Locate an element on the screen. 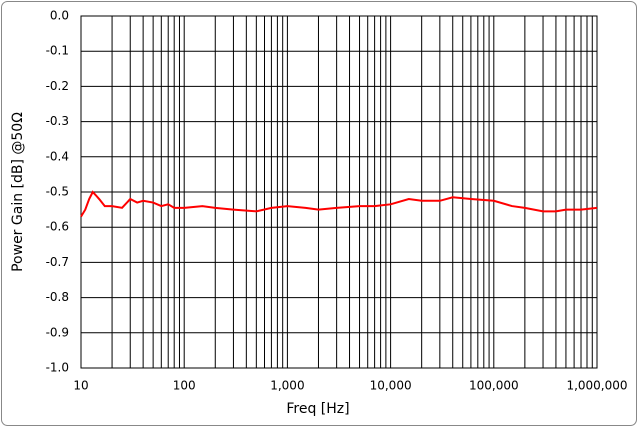 Image resolution: width=639 pixels, height=432 pixels. x-tick-label: 1,000 is located at coordinates (287, 386).